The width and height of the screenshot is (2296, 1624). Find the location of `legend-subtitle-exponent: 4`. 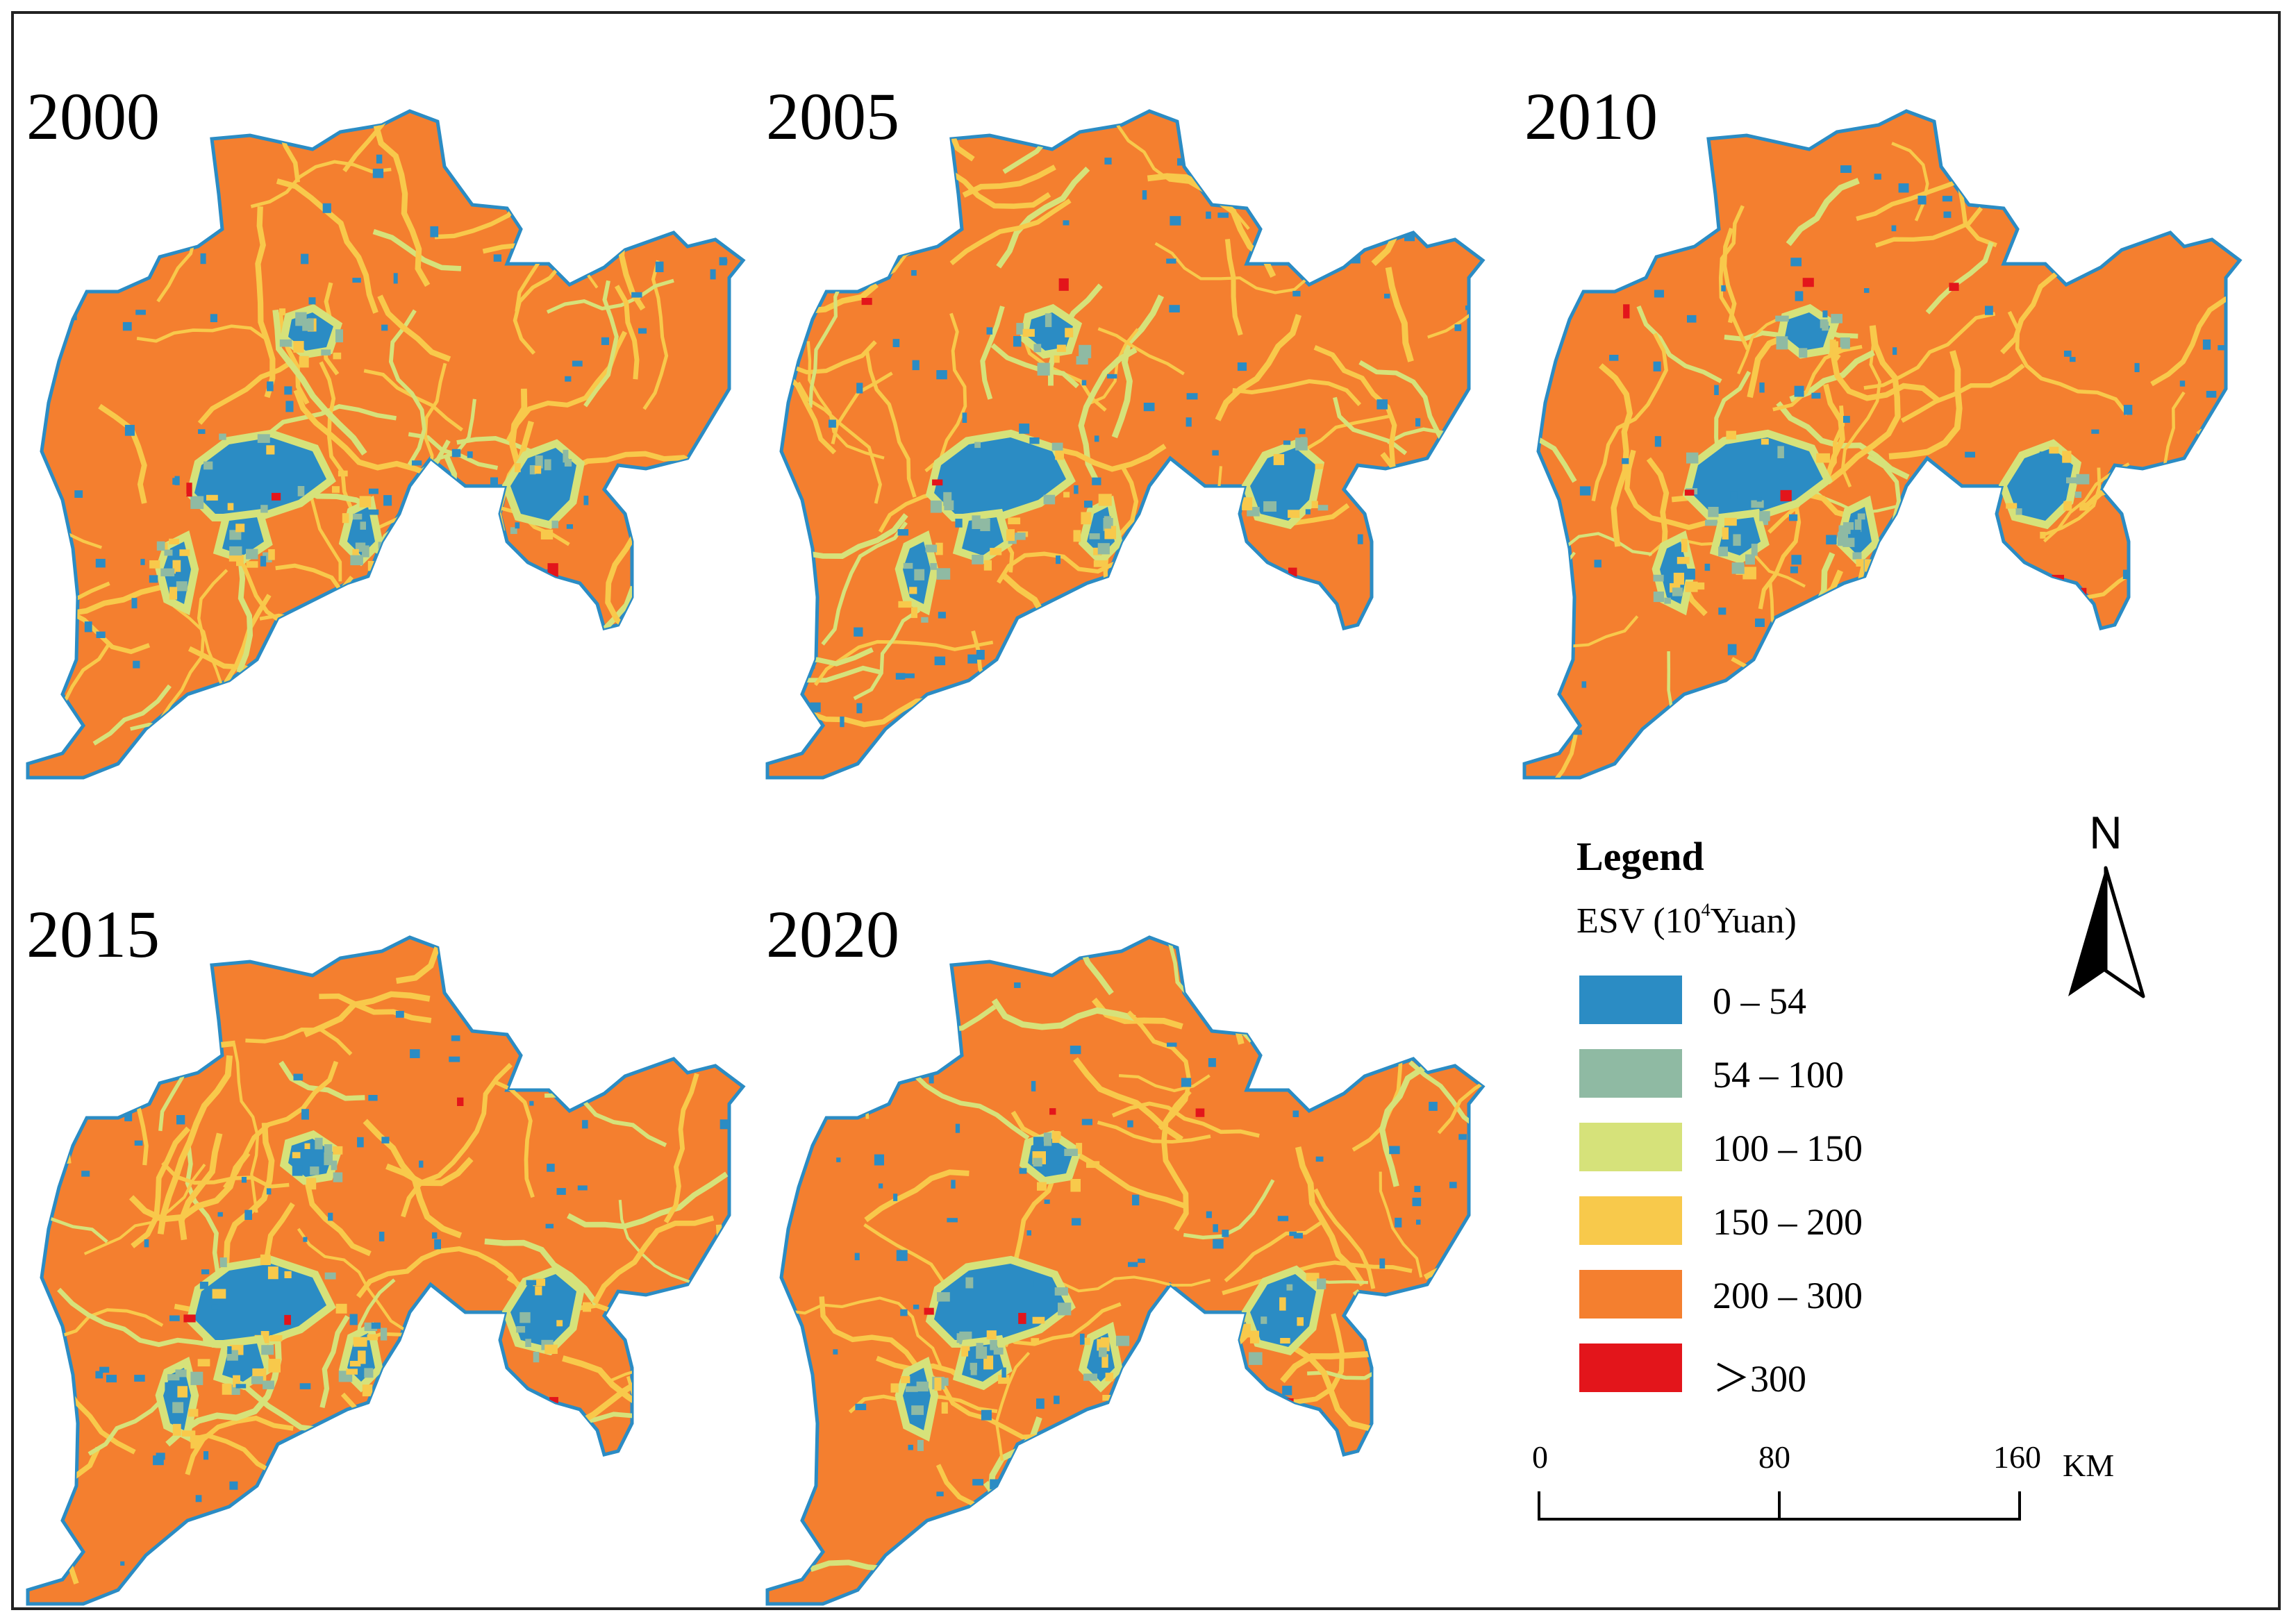

legend-subtitle-exponent: 4 is located at coordinates (1706, 910).